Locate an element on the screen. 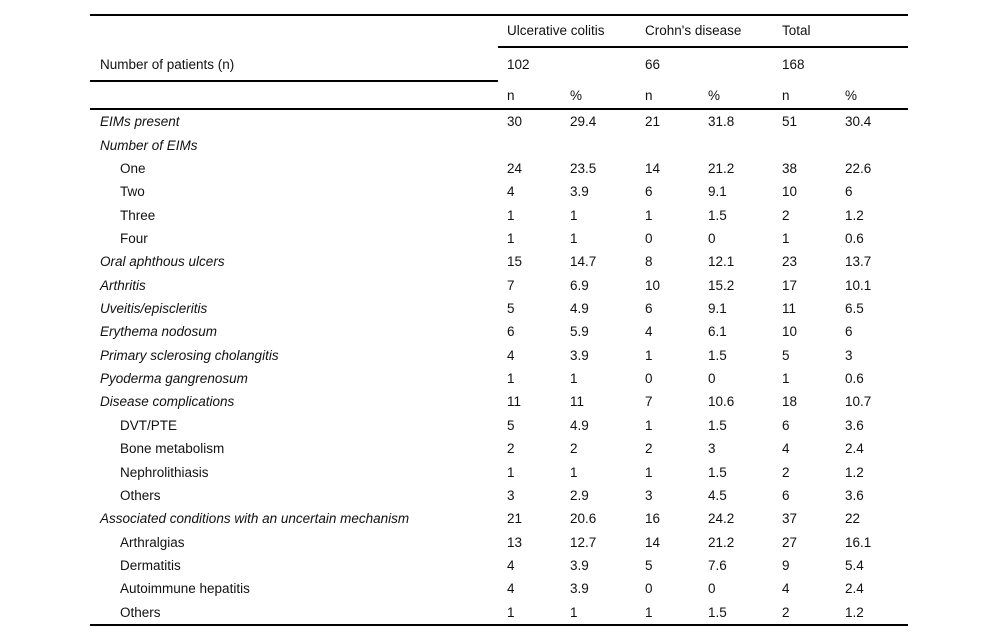  row-value: 6.1 is located at coordinates (717, 332).